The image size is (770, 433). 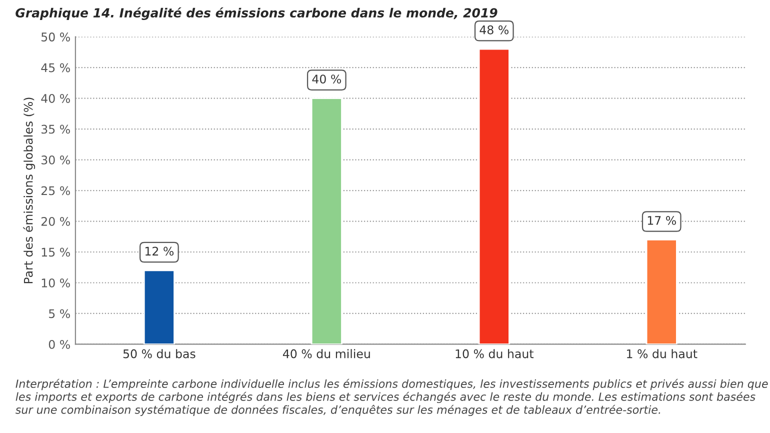 What do you see at coordinates (327, 79) in the screenshot?
I see `data-label: 40 %` at bounding box center [327, 79].